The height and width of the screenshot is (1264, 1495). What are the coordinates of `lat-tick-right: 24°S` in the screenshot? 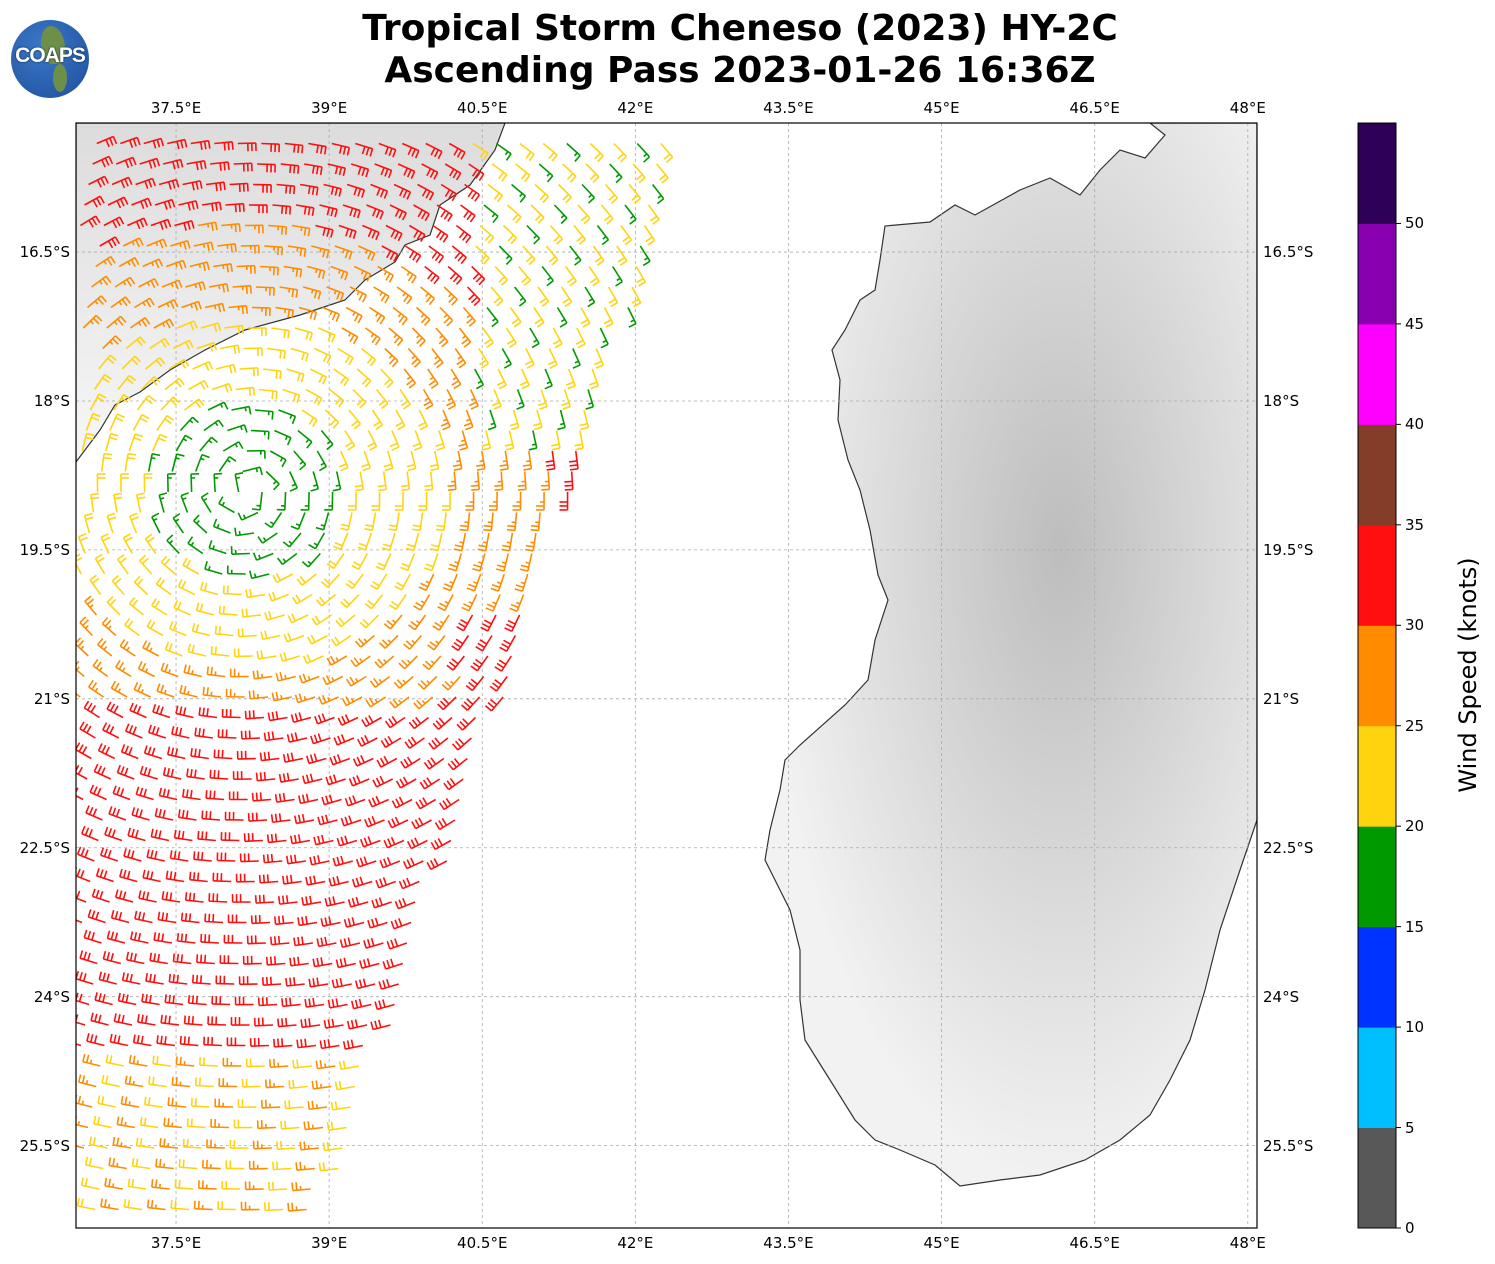 It's located at (1281, 996).